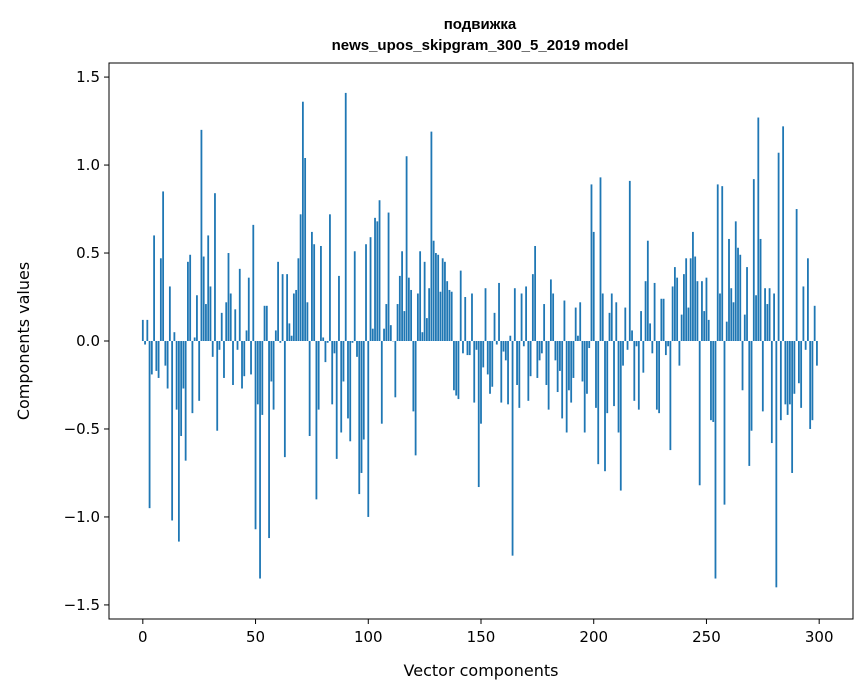 This screenshot has height=696, width=867. Describe the element at coordinates (82, 429) in the screenshot. I see `y-tick-label: −0.5` at that location.